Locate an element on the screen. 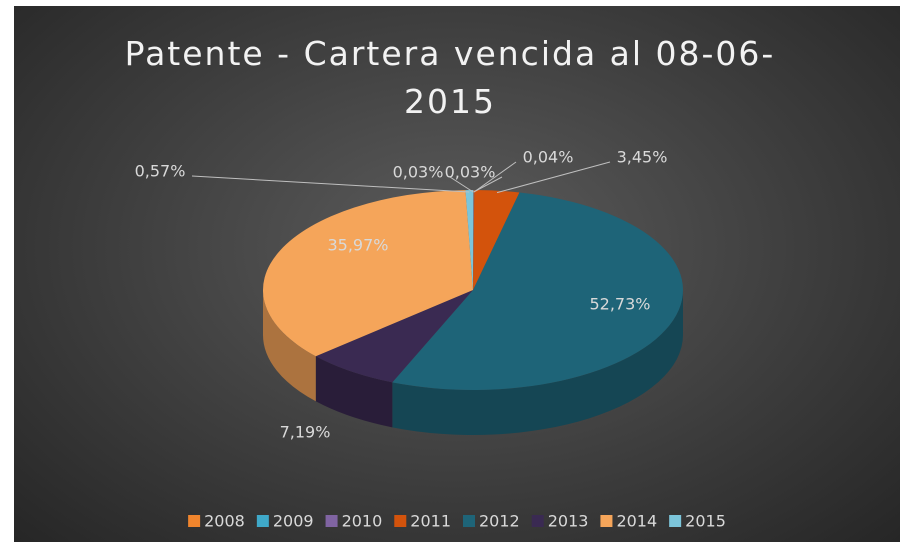  legend-label: 2014 is located at coordinates (636, 521).